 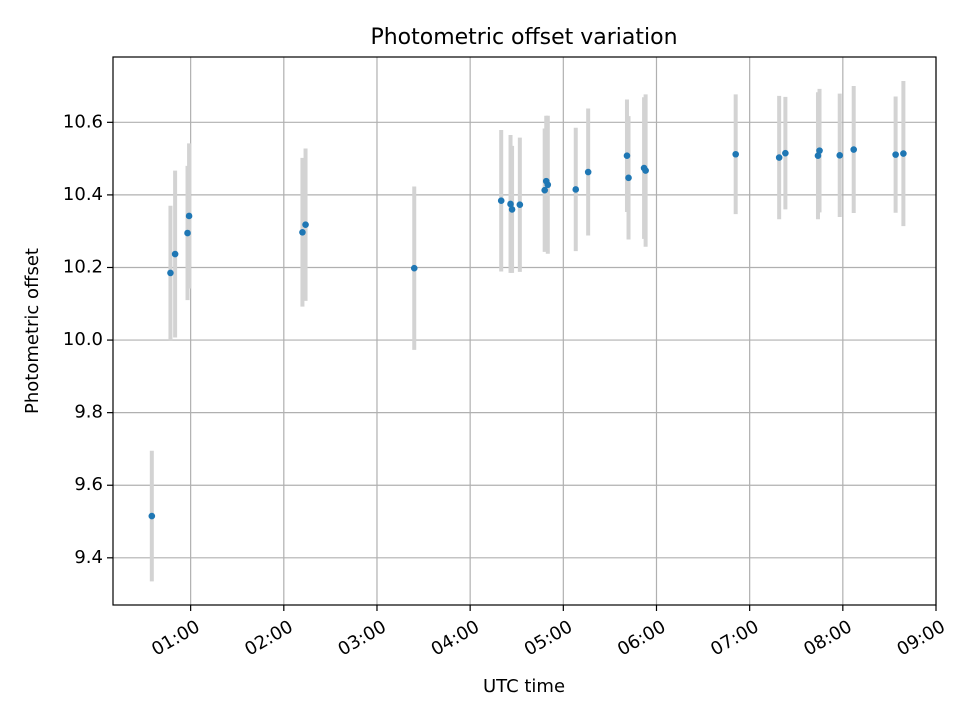 What do you see at coordinates (88, 412) in the screenshot?
I see `y-tick-label: 9.8` at bounding box center [88, 412].